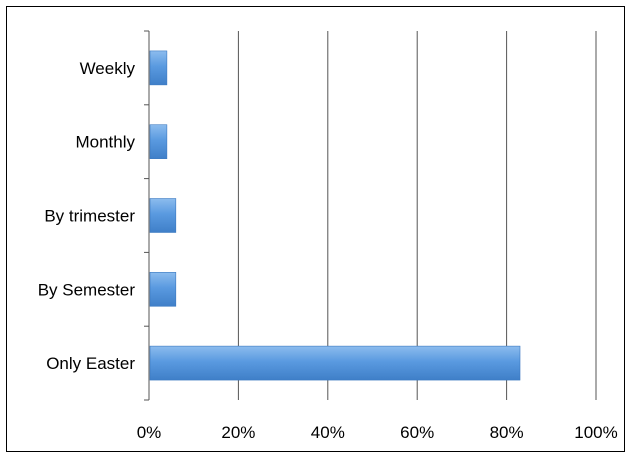  I want to click on x-tick-label: 0%, so click(149, 432).